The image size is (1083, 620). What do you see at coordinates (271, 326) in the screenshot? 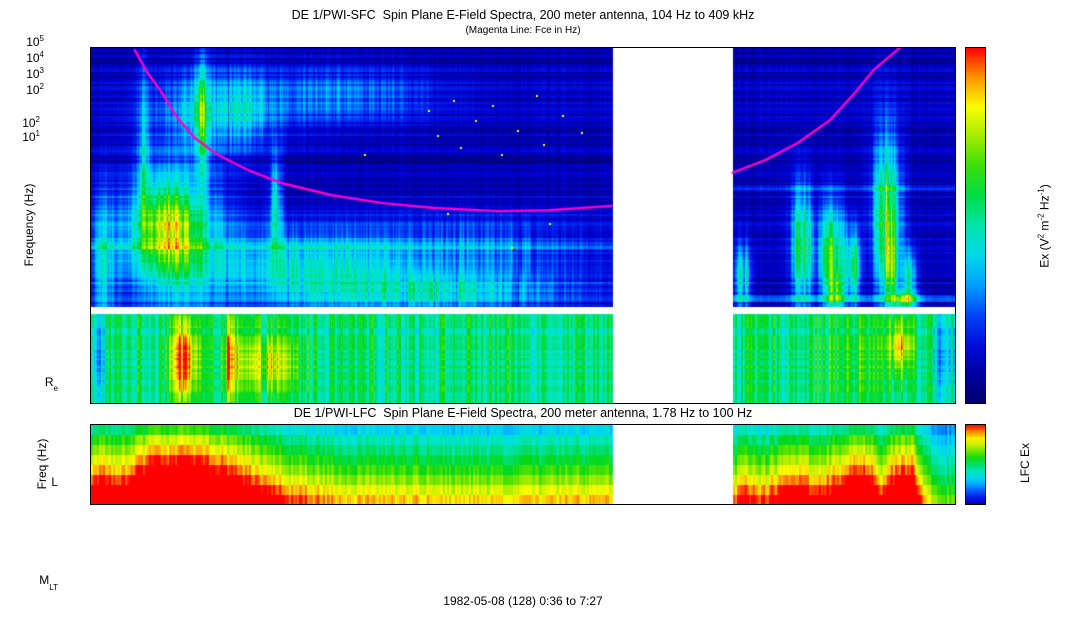
I see `time-axis-label: 04:00` at bounding box center [271, 326].